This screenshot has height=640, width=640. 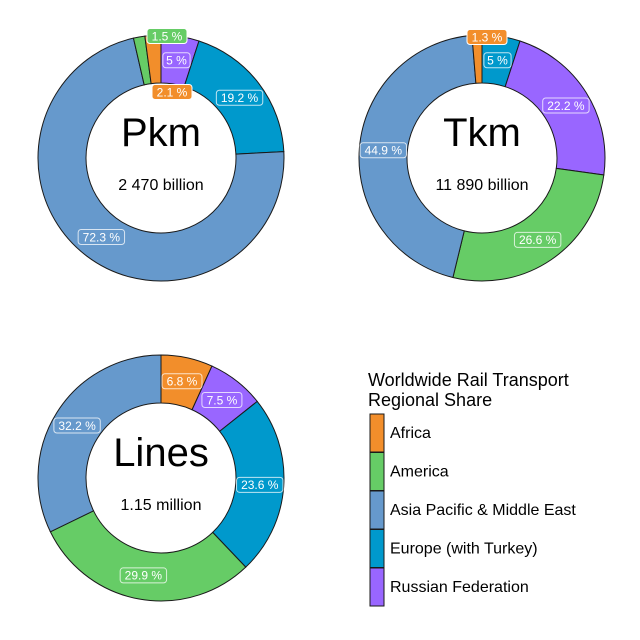 What do you see at coordinates (459, 587) in the screenshot?
I see `legend-label: Russian Federation` at bounding box center [459, 587].